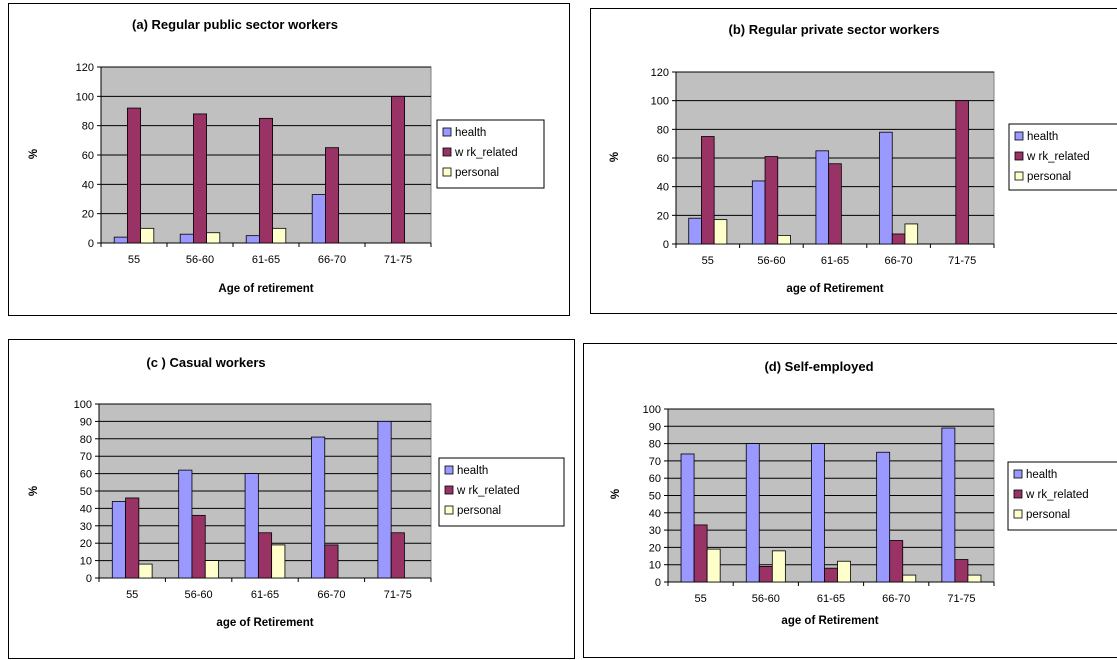  What do you see at coordinates (86, 422) in the screenshot?
I see `y-tick-label: 90` at bounding box center [86, 422].